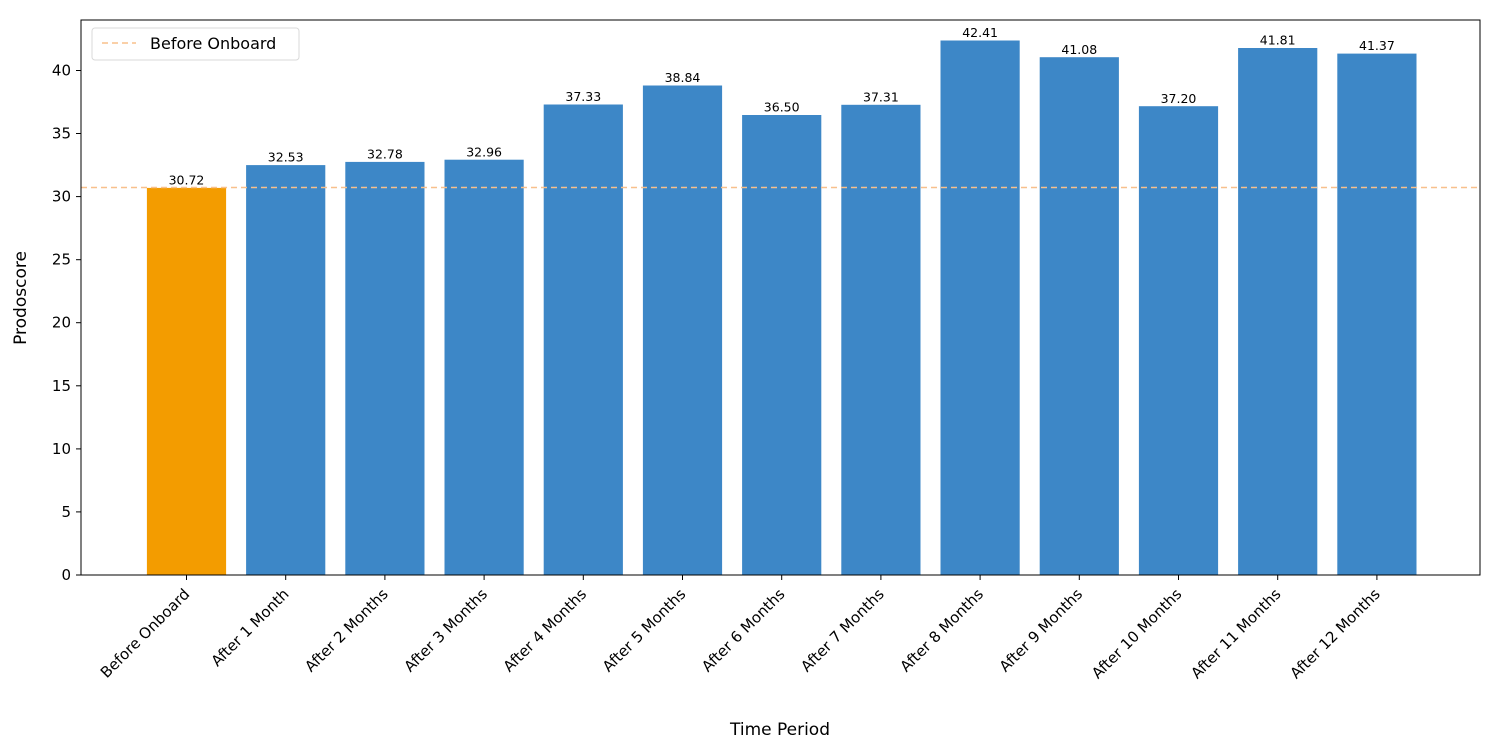 This screenshot has width=1489, height=749. Describe the element at coordinates (980, 307) in the screenshot. I see `bar-after-8-months` at that location.